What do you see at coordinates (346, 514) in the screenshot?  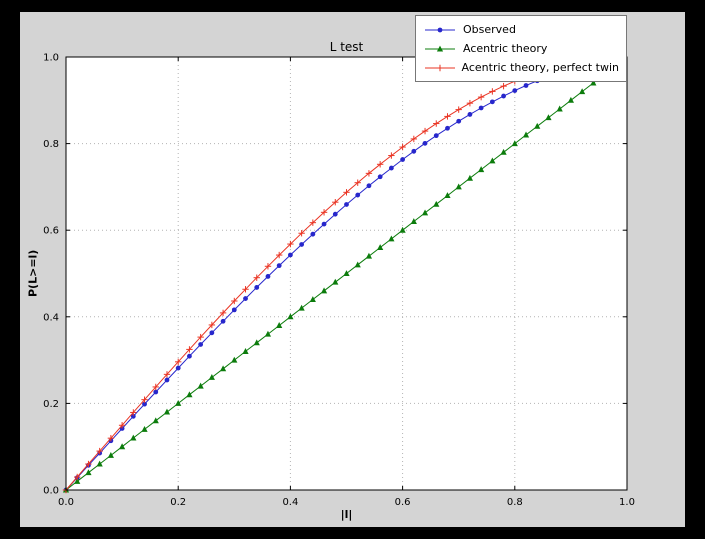 I see `x-axis-label: |l|` at bounding box center [346, 514].